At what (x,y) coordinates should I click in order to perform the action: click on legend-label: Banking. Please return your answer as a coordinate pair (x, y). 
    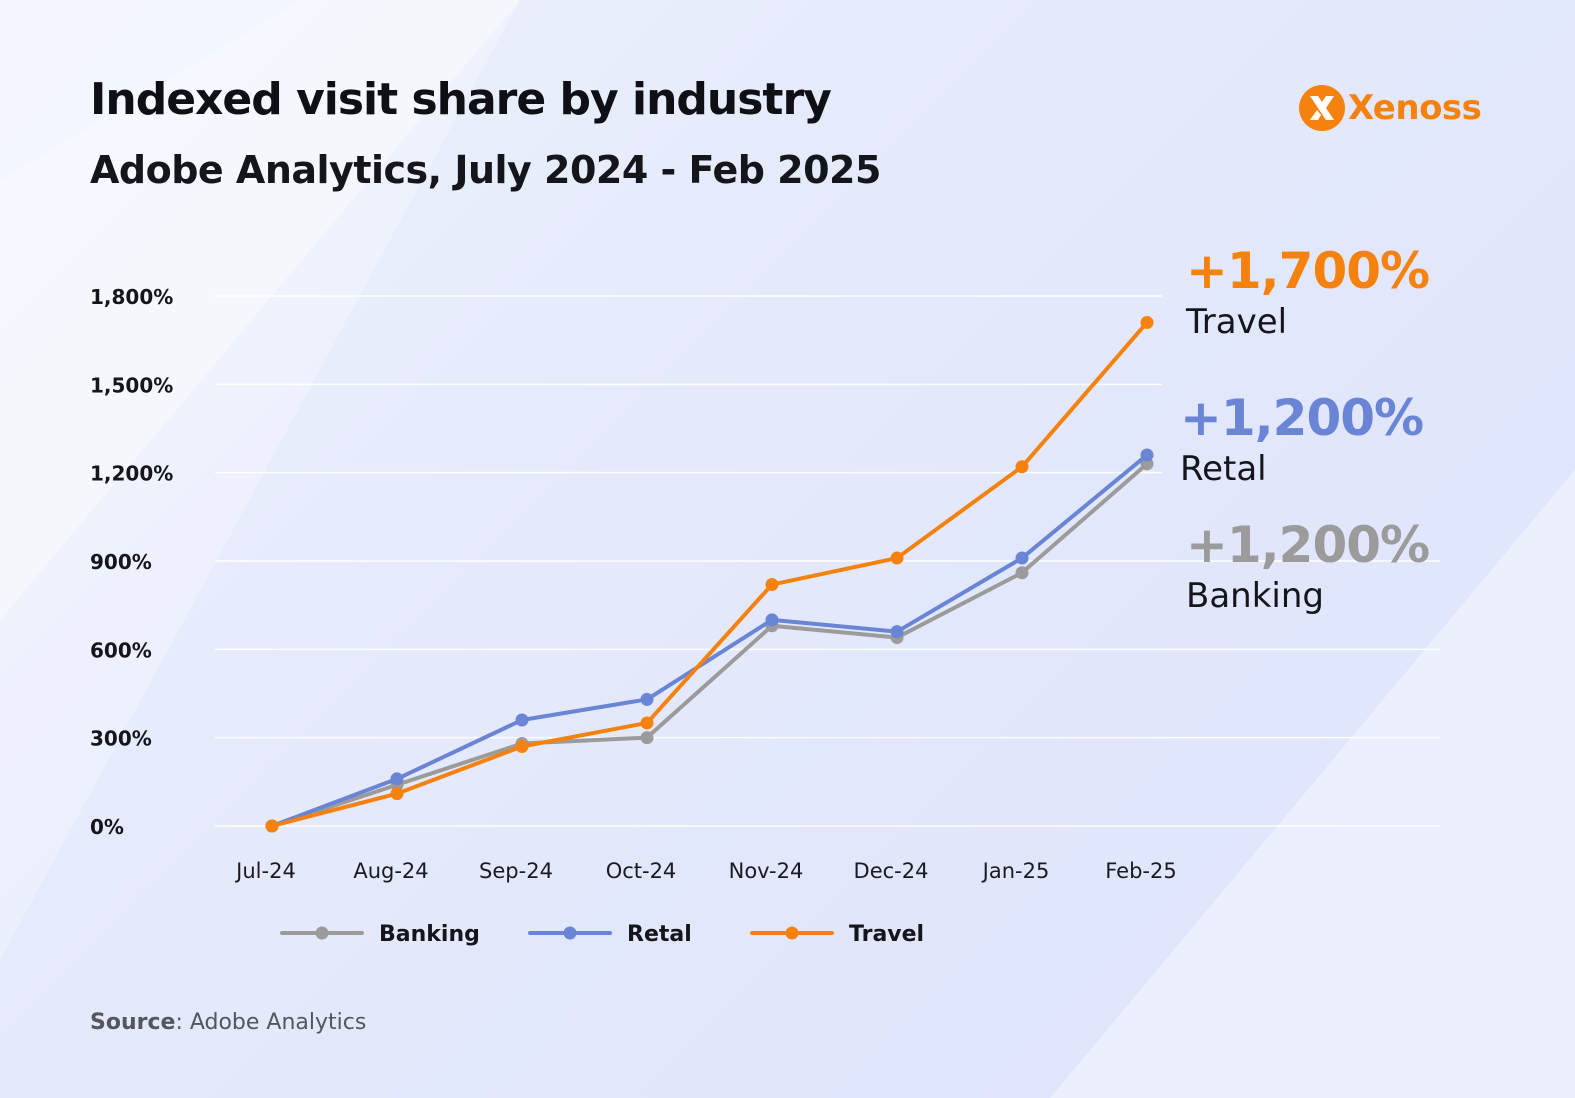
    Looking at the image, I should click on (429, 934).